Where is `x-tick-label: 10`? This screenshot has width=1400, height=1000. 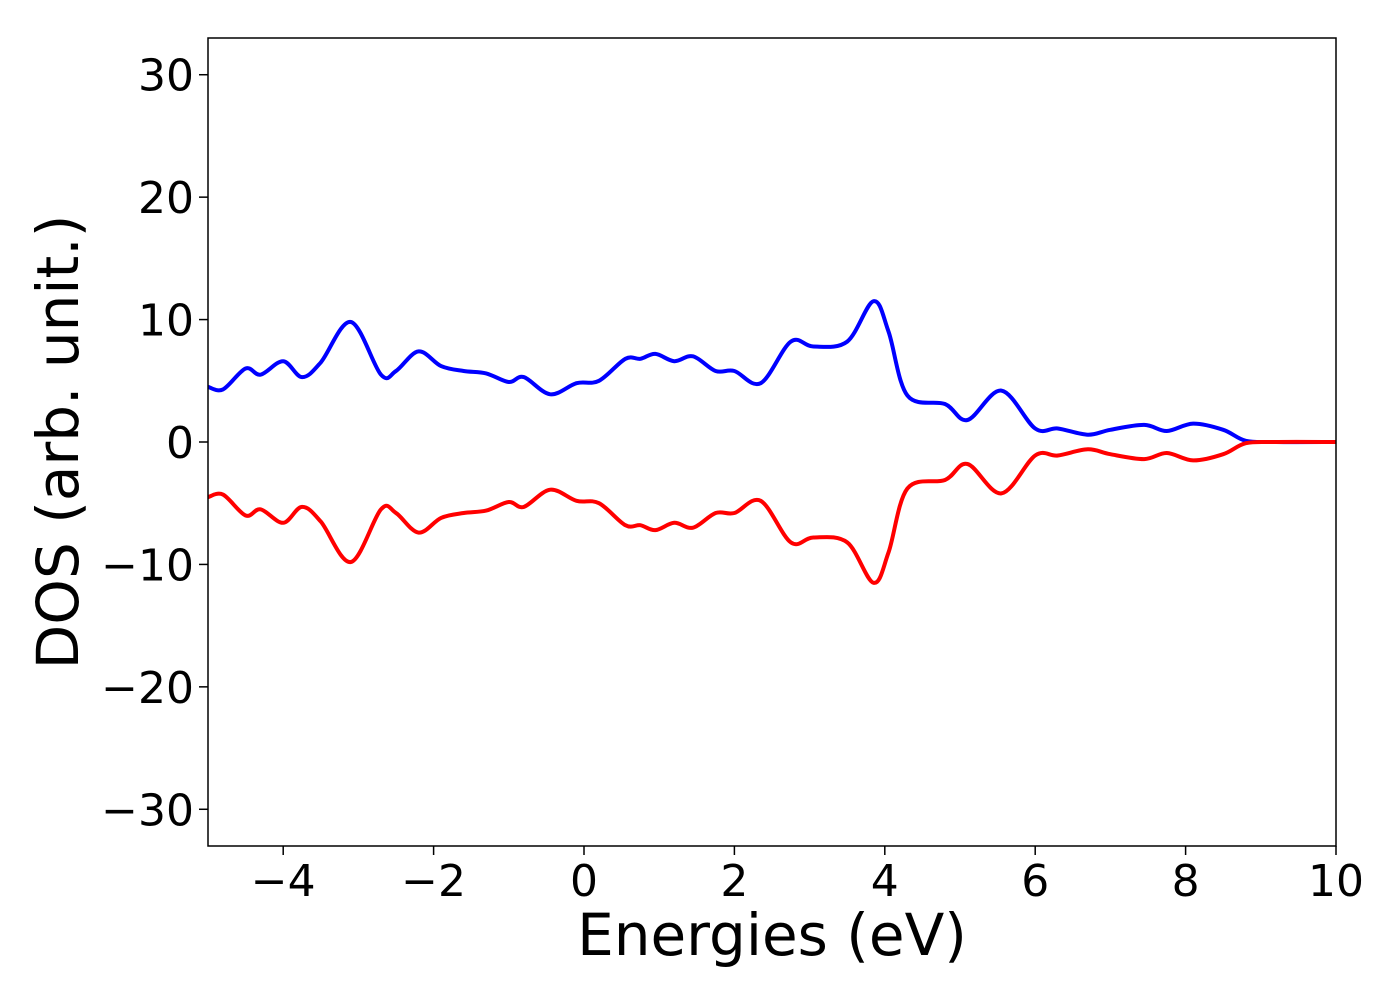 x-tick-label: 10 is located at coordinates (1336, 881).